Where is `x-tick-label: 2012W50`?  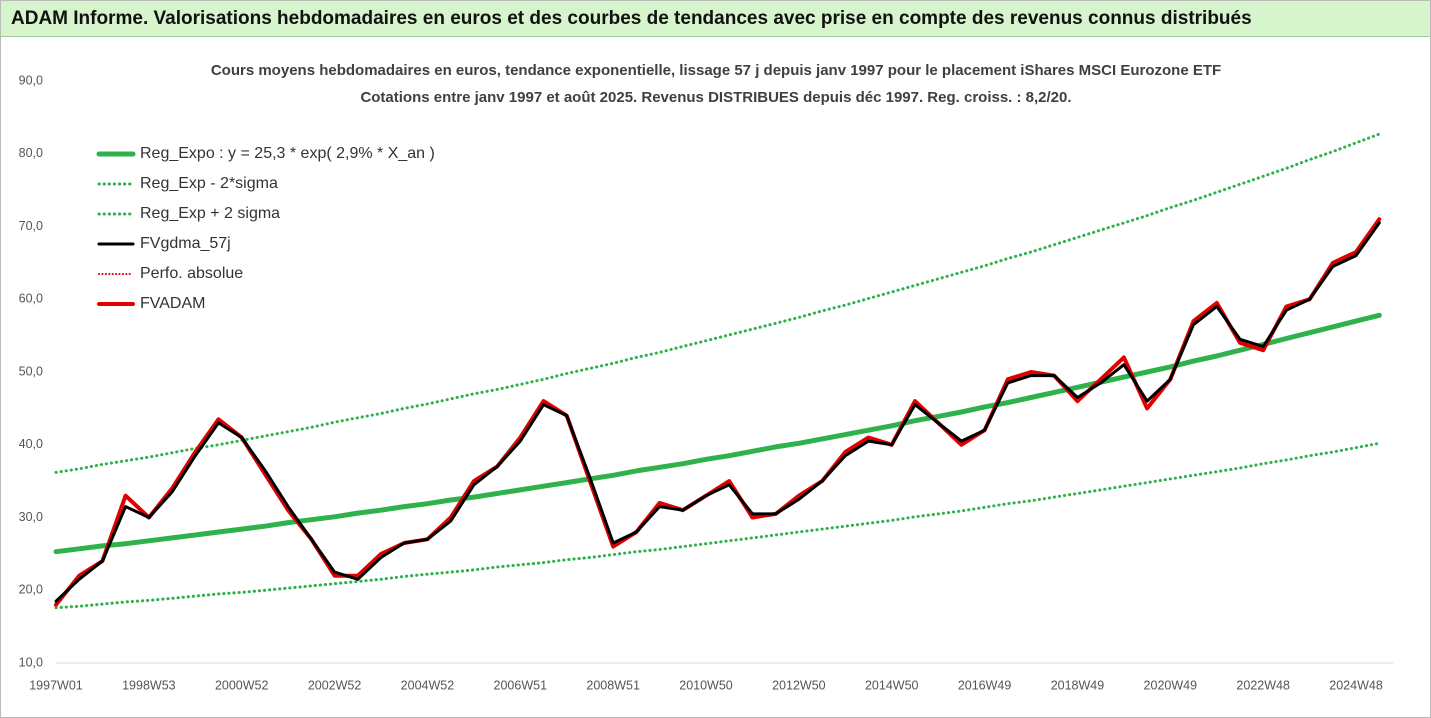 x-tick-label: 2012W50 is located at coordinates (799, 685).